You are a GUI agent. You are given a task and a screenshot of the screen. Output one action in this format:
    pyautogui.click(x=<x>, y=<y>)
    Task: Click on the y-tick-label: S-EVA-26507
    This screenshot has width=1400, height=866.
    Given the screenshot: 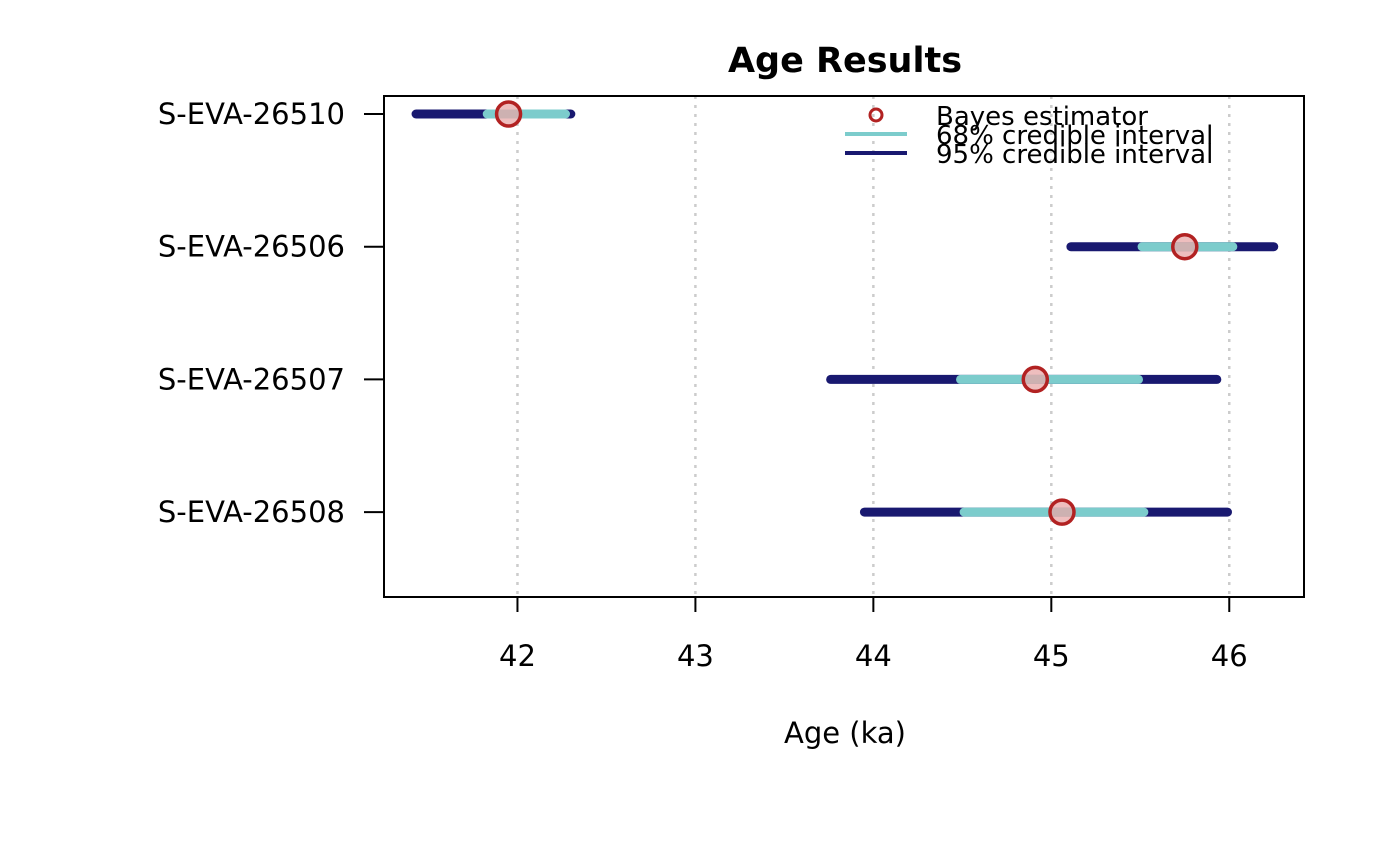 What is the action you would take?
    pyautogui.click(x=251, y=379)
    